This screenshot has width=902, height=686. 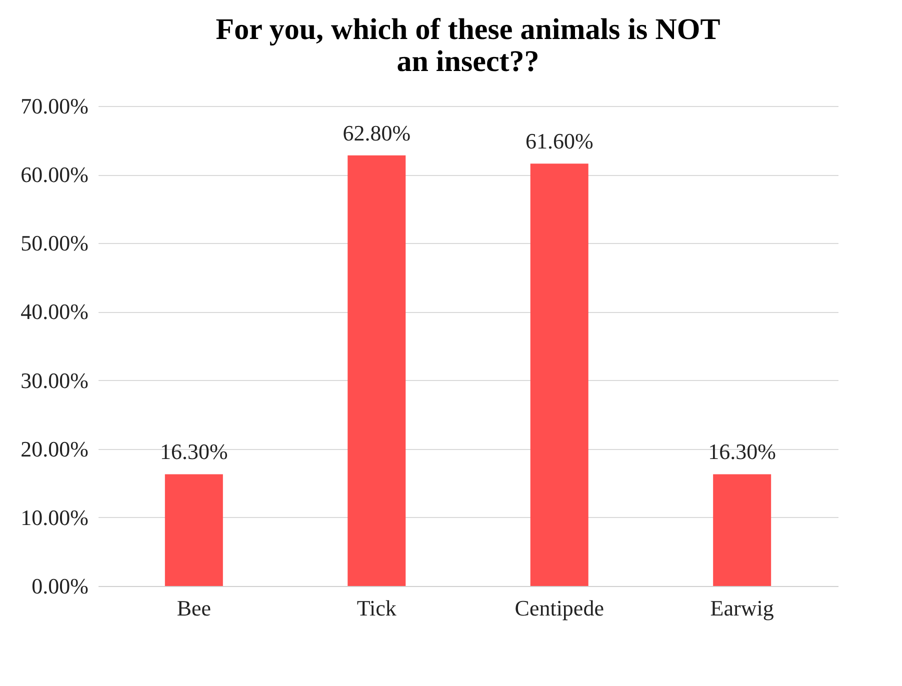 What do you see at coordinates (468, 61) in the screenshot?
I see `text: an insect??` at bounding box center [468, 61].